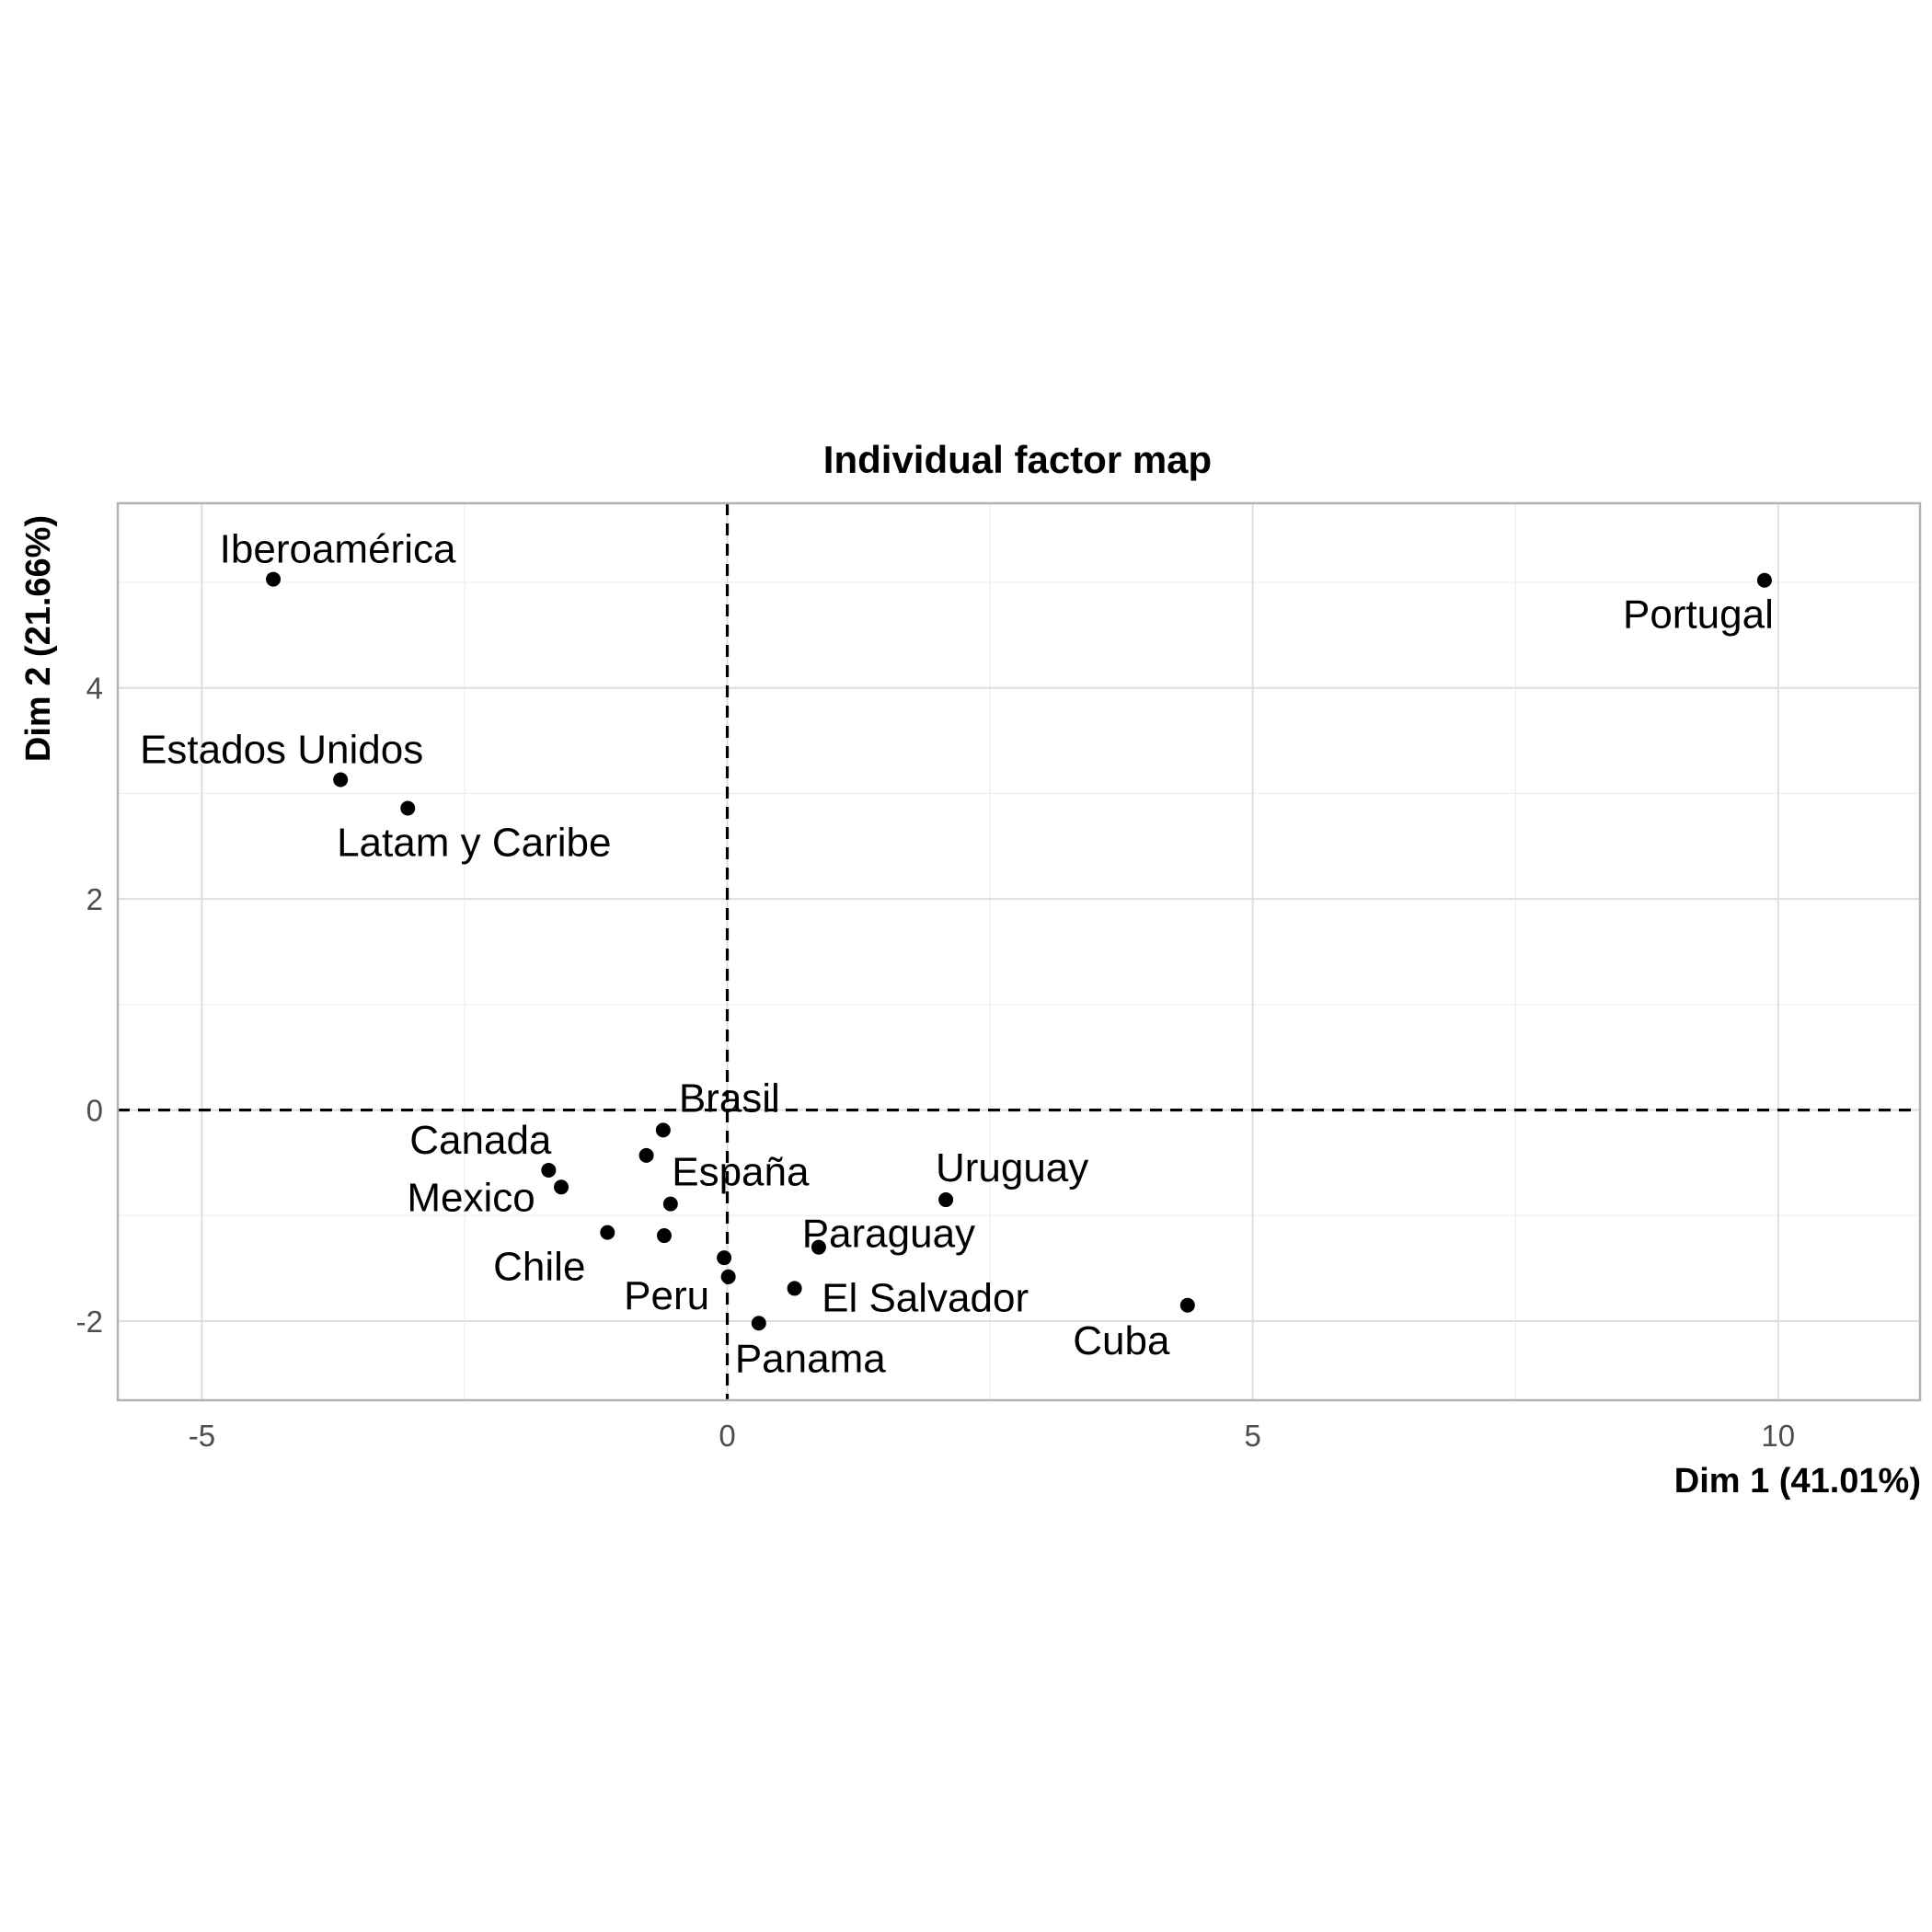 Image resolution: width=1932 pixels, height=1932 pixels. Describe the element at coordinates (94, 689) in the screenshot. I see `y-tick-label: 4` at that location.